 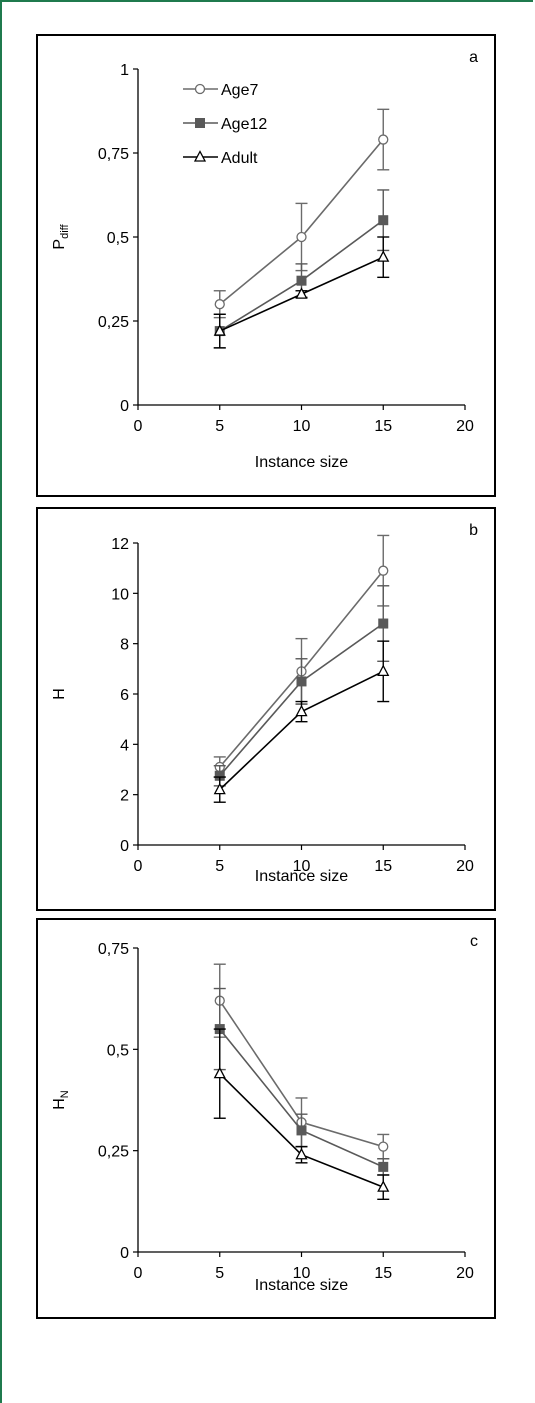 What do you see at coordinates (200, 156) in the screenshot?
I see `legend-marker-adult` at bounding box center [200, 156].